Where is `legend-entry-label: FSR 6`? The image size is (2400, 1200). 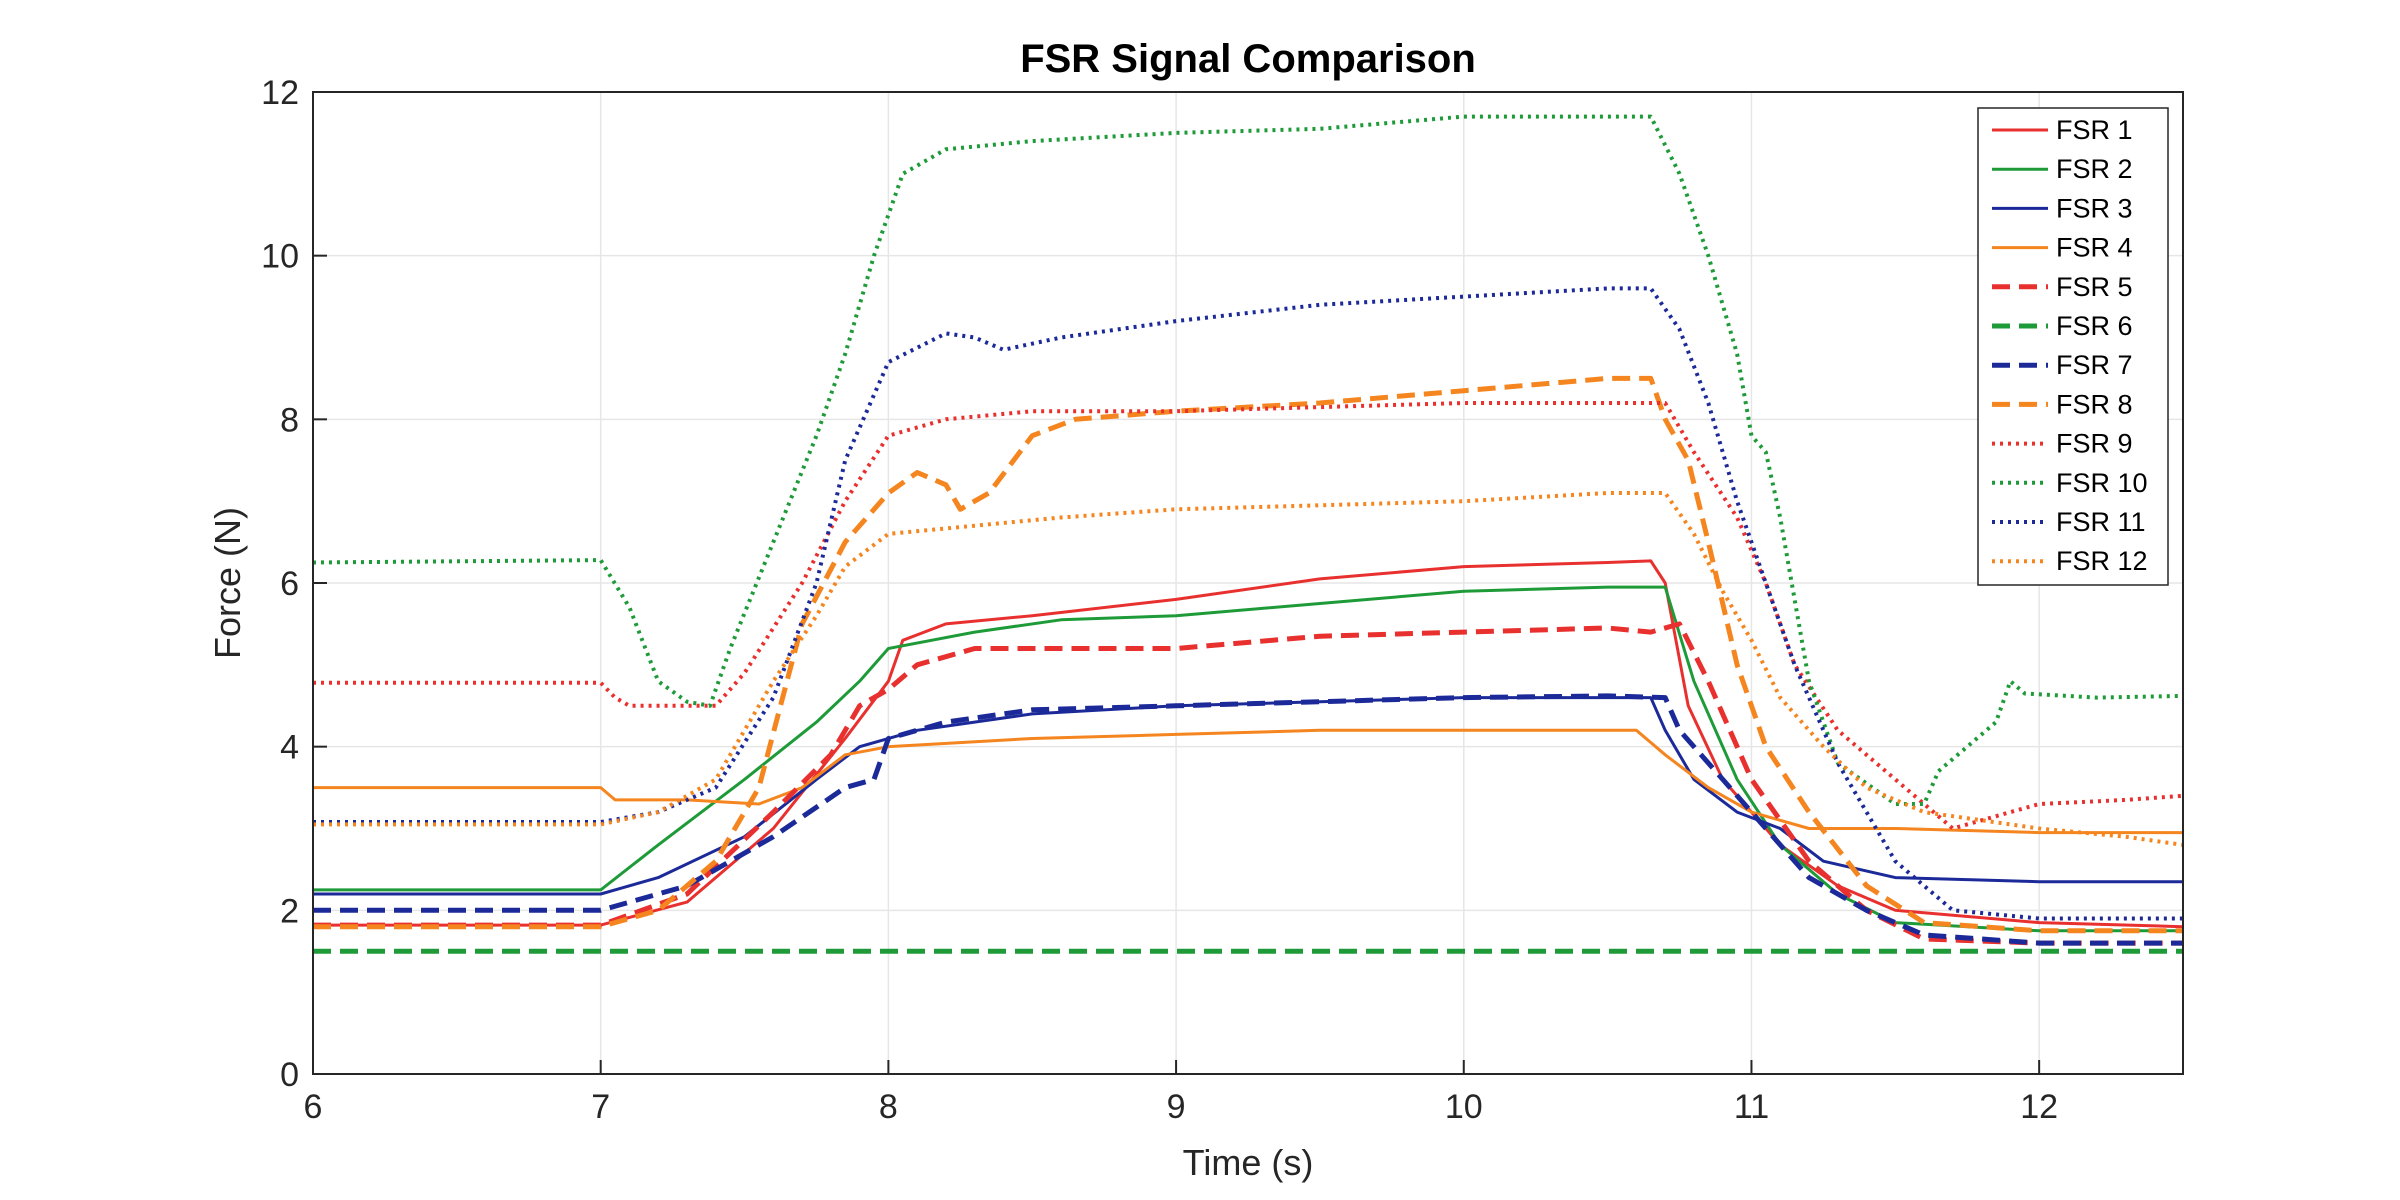 legend-entry-label: FSR 6 is located at coordinates (2094, 326).